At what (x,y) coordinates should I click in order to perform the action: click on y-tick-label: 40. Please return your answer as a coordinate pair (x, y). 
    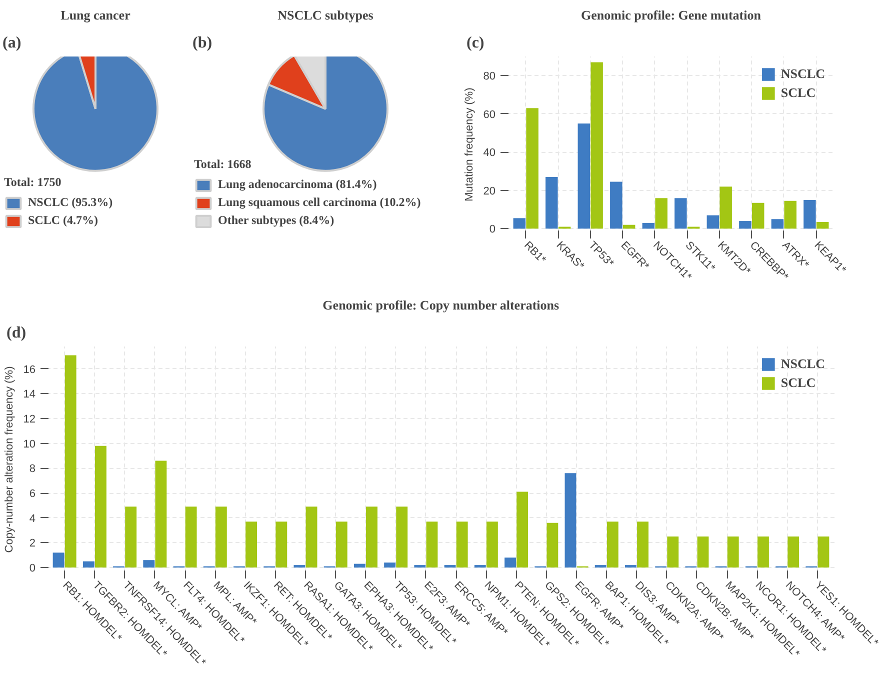
    Looking at the image, I should click on (489, 153).